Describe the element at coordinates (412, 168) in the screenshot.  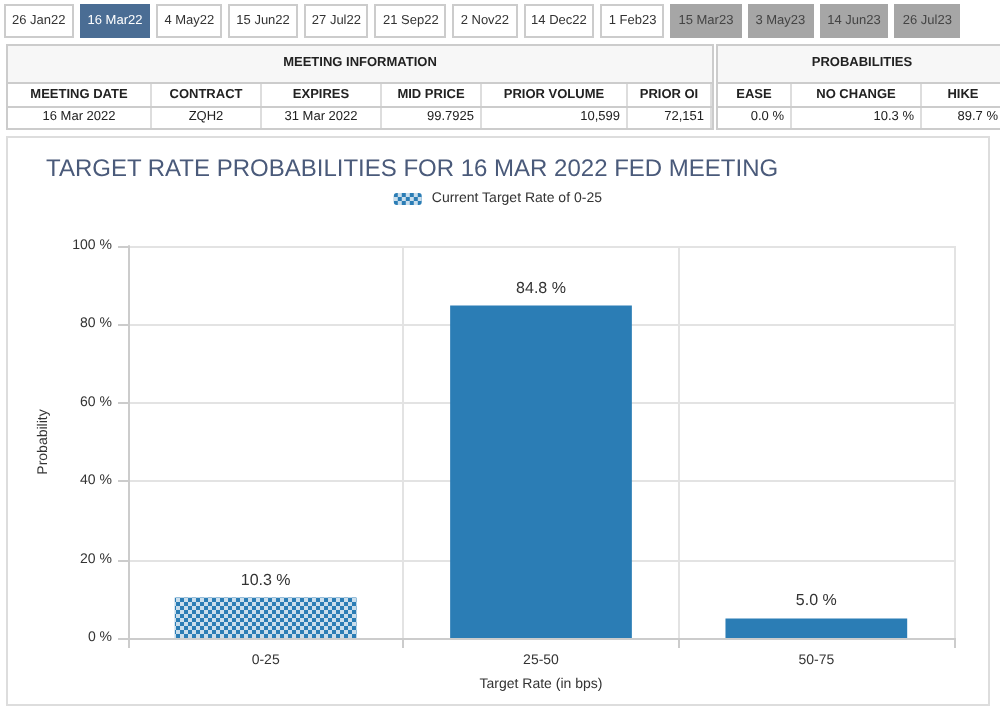
I see `chart-title: TARGET RATE PROBABILITIES FOR 16 MAR 2022 FED MEETING` at that location.